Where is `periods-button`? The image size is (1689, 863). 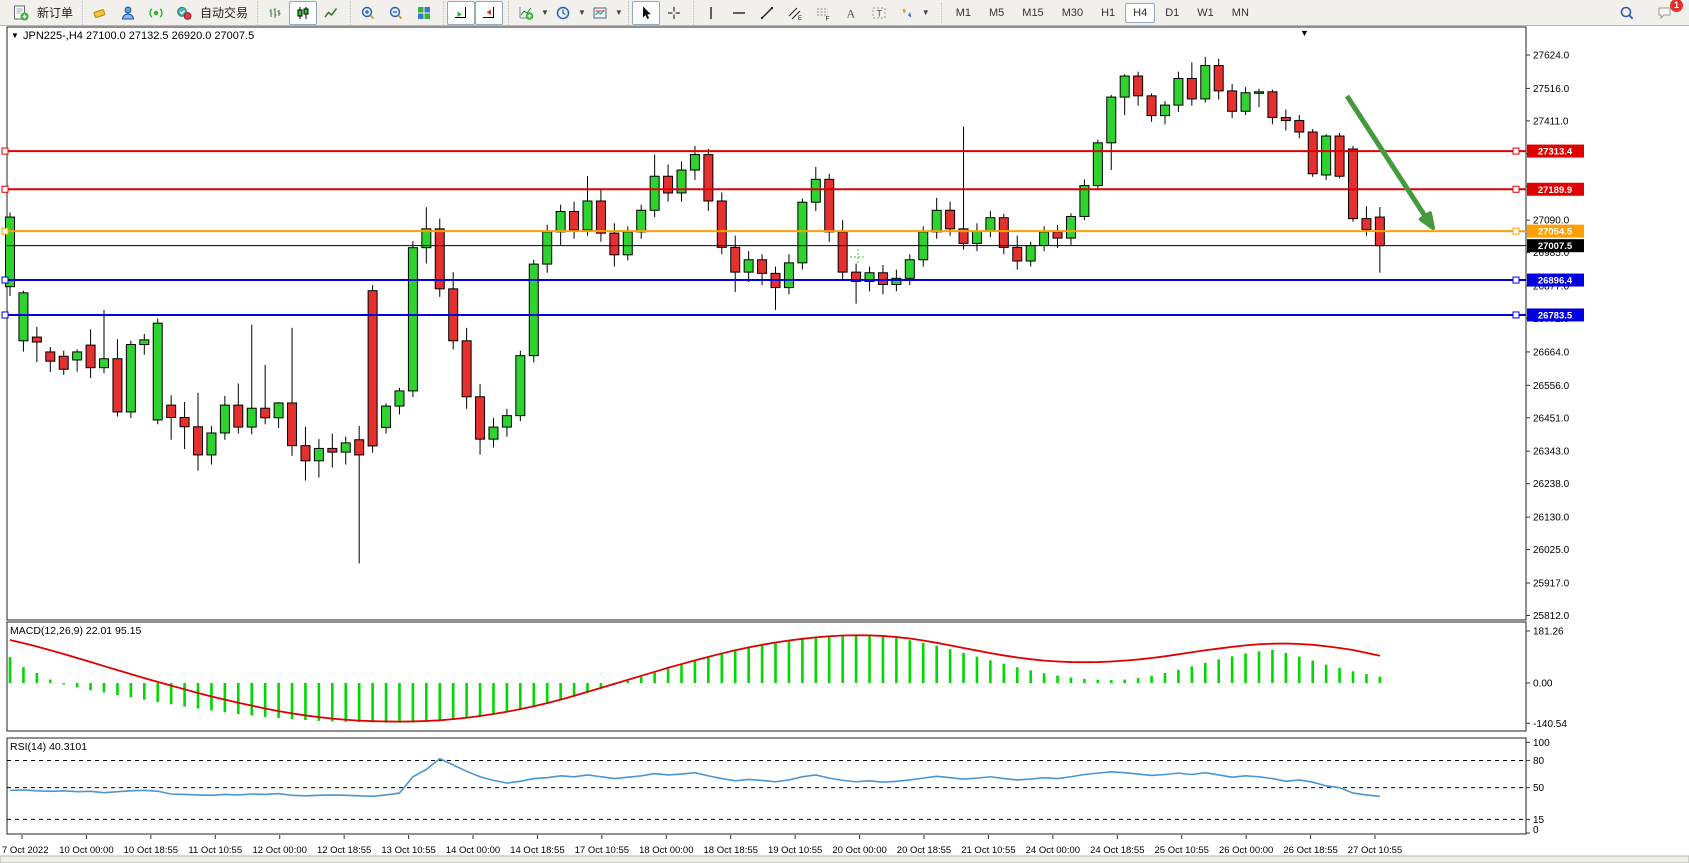
periods-button is located at coordinates (563, 13).